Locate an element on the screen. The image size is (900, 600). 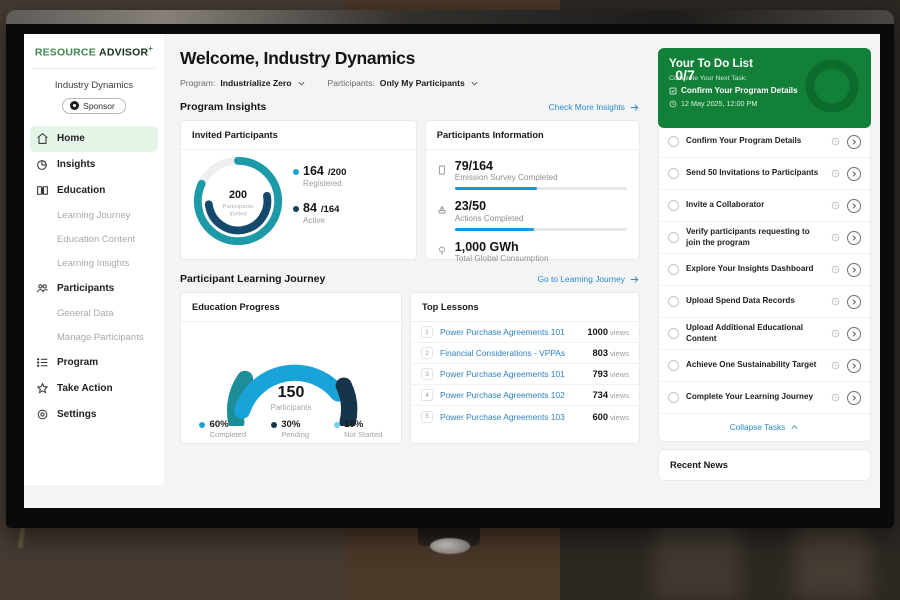
todo-date-label: 12 May 2025, 12:00 PM is located at coordinates (719, 103).